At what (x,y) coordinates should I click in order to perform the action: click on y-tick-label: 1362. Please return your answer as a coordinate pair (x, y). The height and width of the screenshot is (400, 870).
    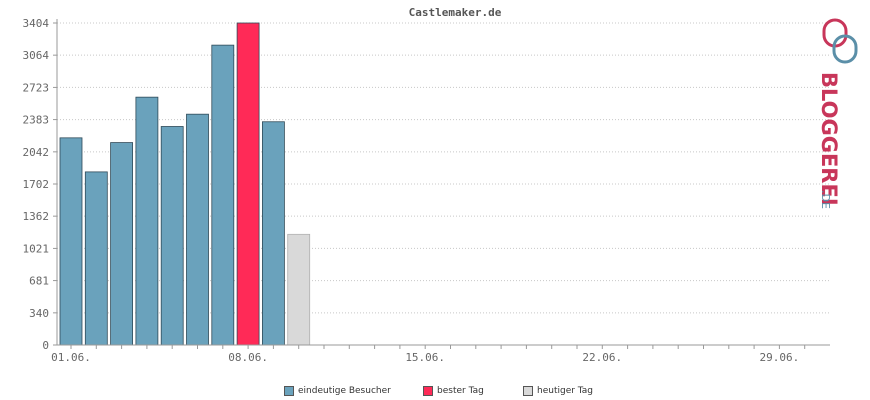
    Looking at the image, I should click on (36, 216).